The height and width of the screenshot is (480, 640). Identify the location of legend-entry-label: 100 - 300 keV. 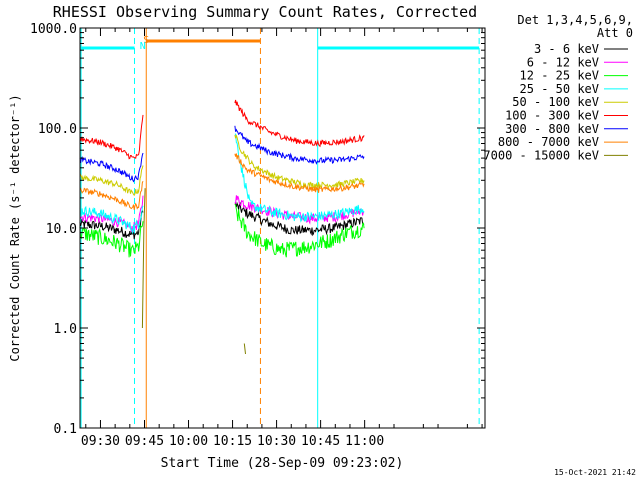
(552, 116).